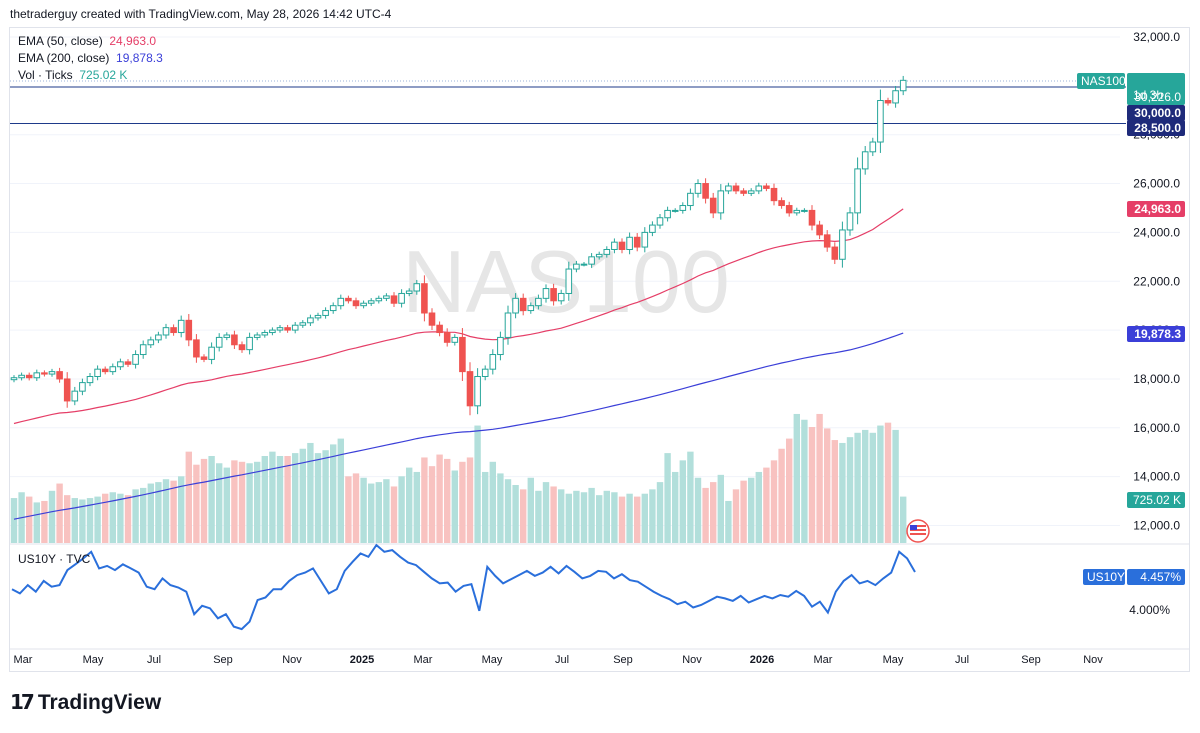 The width and height of the screenshot is (1200, 733). What do you see at coordinates (85, 702) in the screenshot?
I see `tradingview-logo: 𝟭𝟳 TradingView` at bounding box center [85, 702].